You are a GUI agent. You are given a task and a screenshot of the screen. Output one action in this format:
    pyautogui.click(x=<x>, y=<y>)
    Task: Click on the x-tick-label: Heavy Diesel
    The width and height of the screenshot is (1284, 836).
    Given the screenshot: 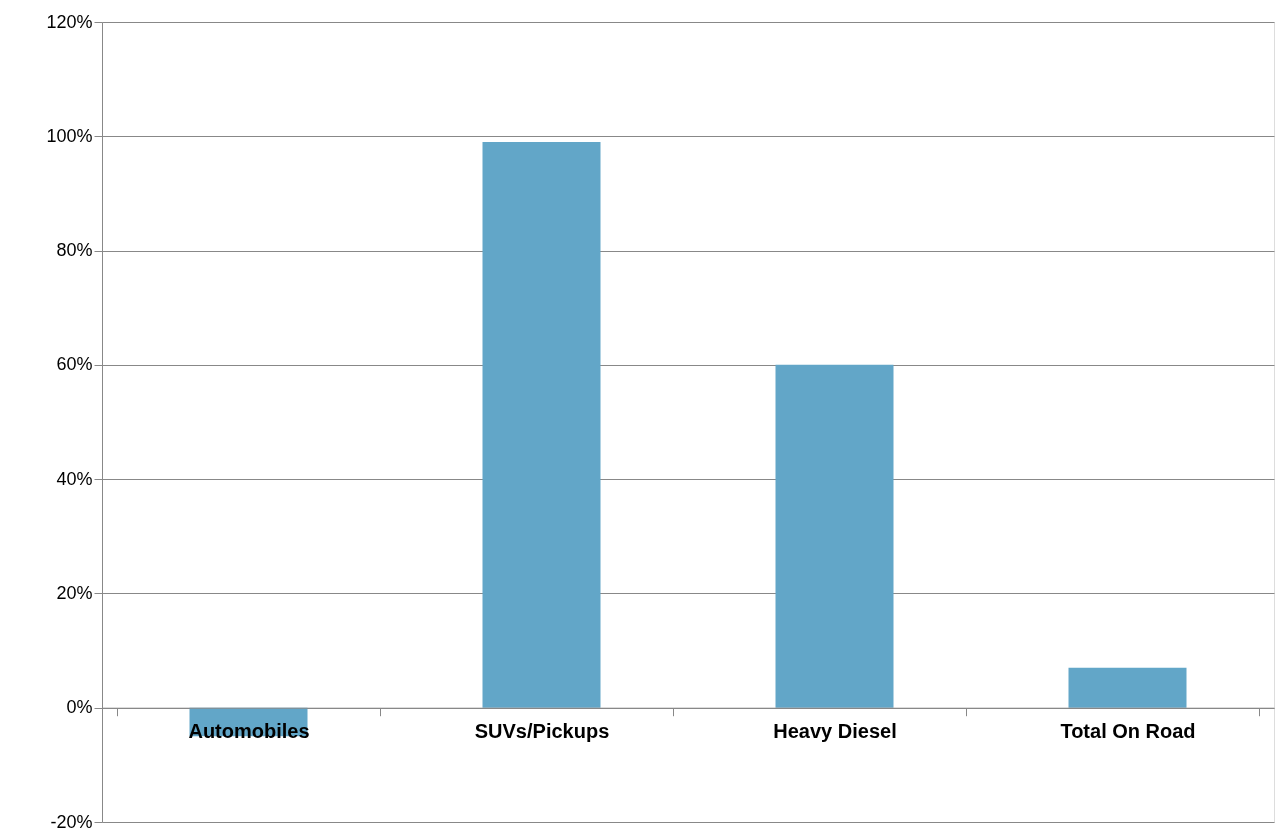 What is the action you would take?
    pyautogui.click(x=835, y=731)
    